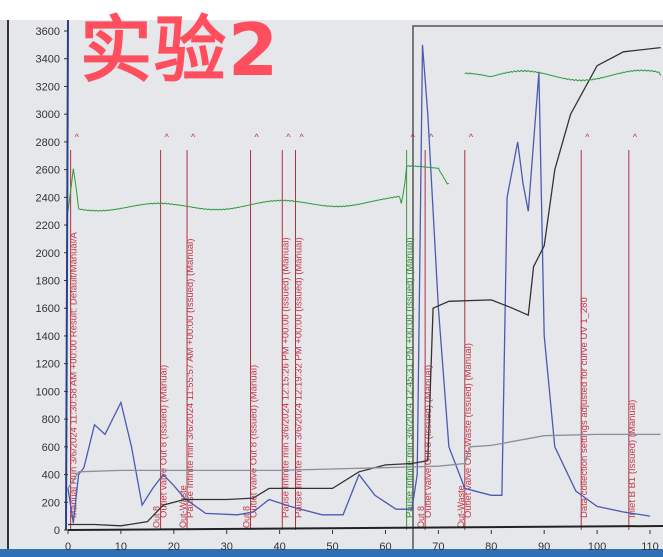 The width and height of the screenshot is (663, 557). What do you see at coordinates (174, 547) in the screenshot?
I see `x-tick-label: 20` at bounding box center [174, 547].